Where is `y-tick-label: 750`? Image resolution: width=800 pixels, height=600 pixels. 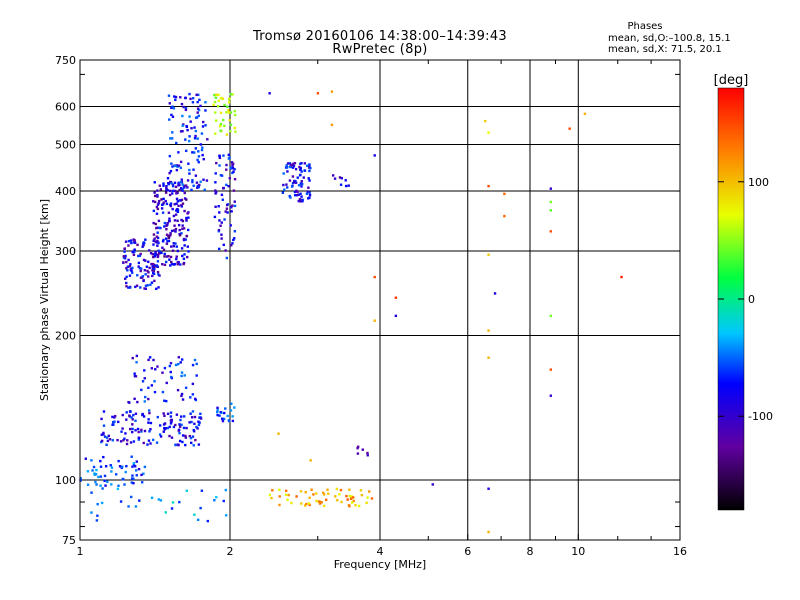 y-tick-label: 750 is located at coordinates (65, 60).